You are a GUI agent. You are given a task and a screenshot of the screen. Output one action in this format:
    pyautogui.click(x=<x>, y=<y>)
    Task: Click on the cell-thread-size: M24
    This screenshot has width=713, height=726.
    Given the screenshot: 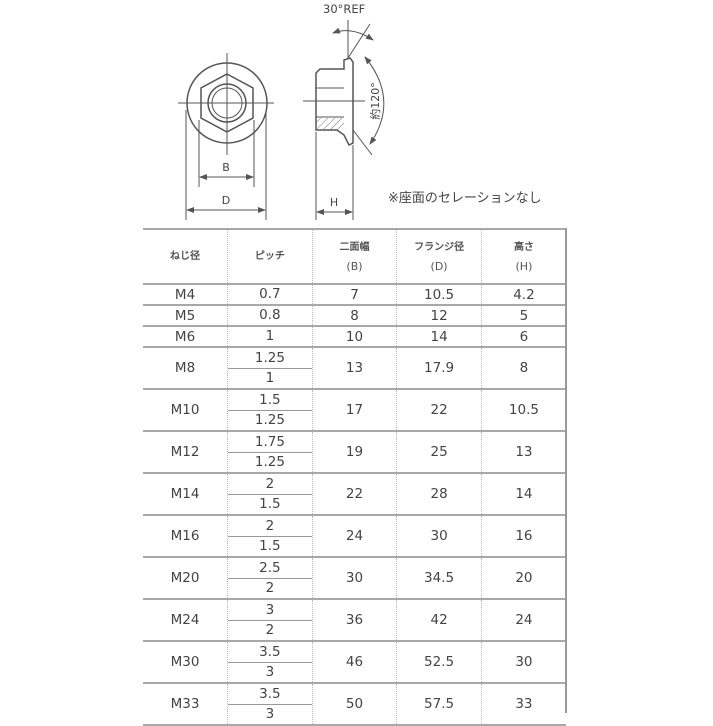 What is the action you would take?
    pyautogui.click(x=185, y=620)
    